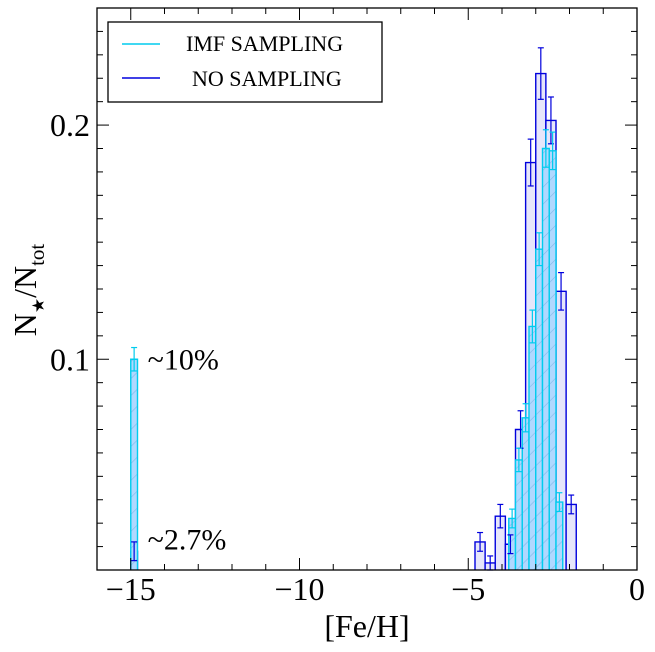  Describe the element at coordinates (70, 125) in the screenshot. I see `y-tick-label: 0.2` at that location.